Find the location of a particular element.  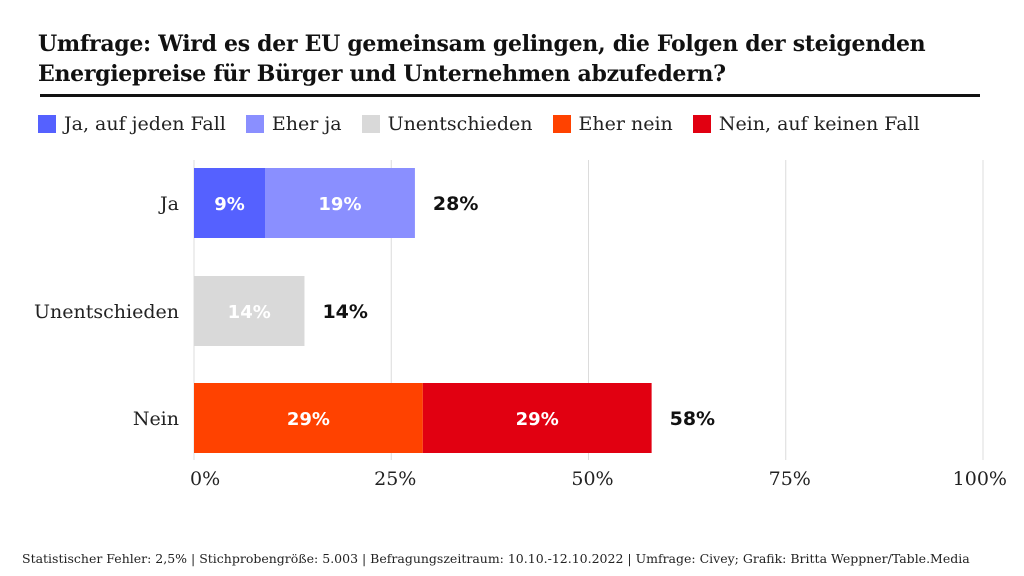

segment-value-label: 14% is located at coordinates (249, 312).